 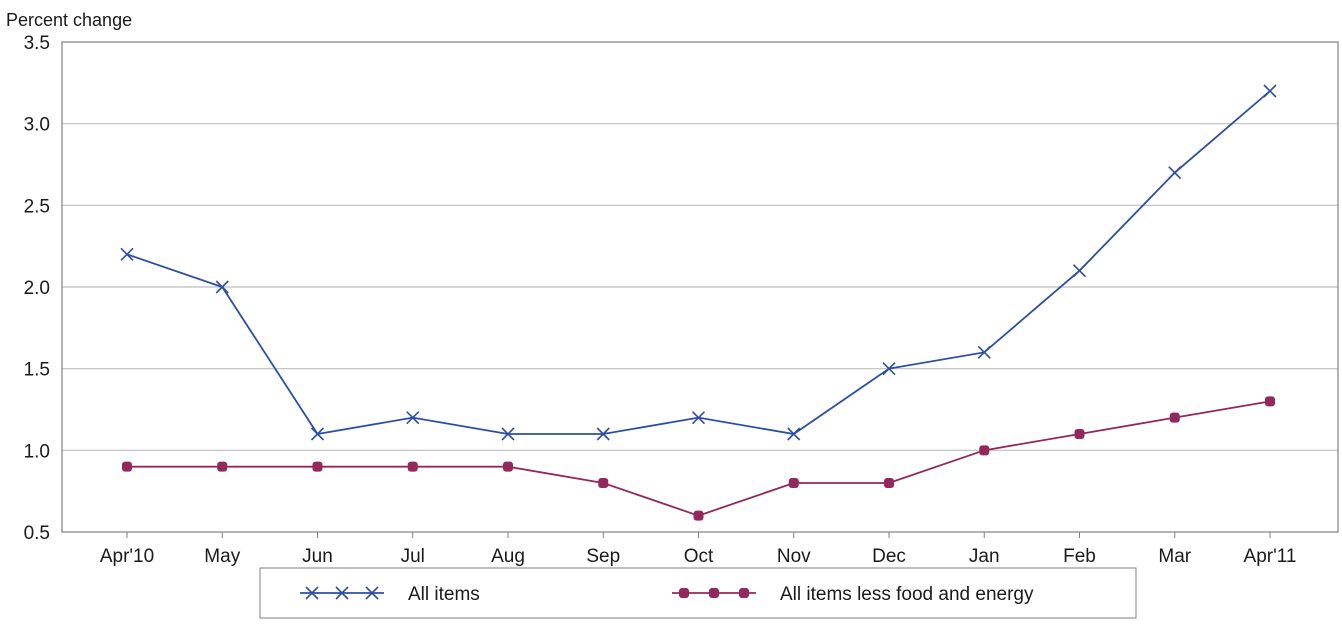 I want to click on y-tick-label: 2.0, so click(x=37, y=288).